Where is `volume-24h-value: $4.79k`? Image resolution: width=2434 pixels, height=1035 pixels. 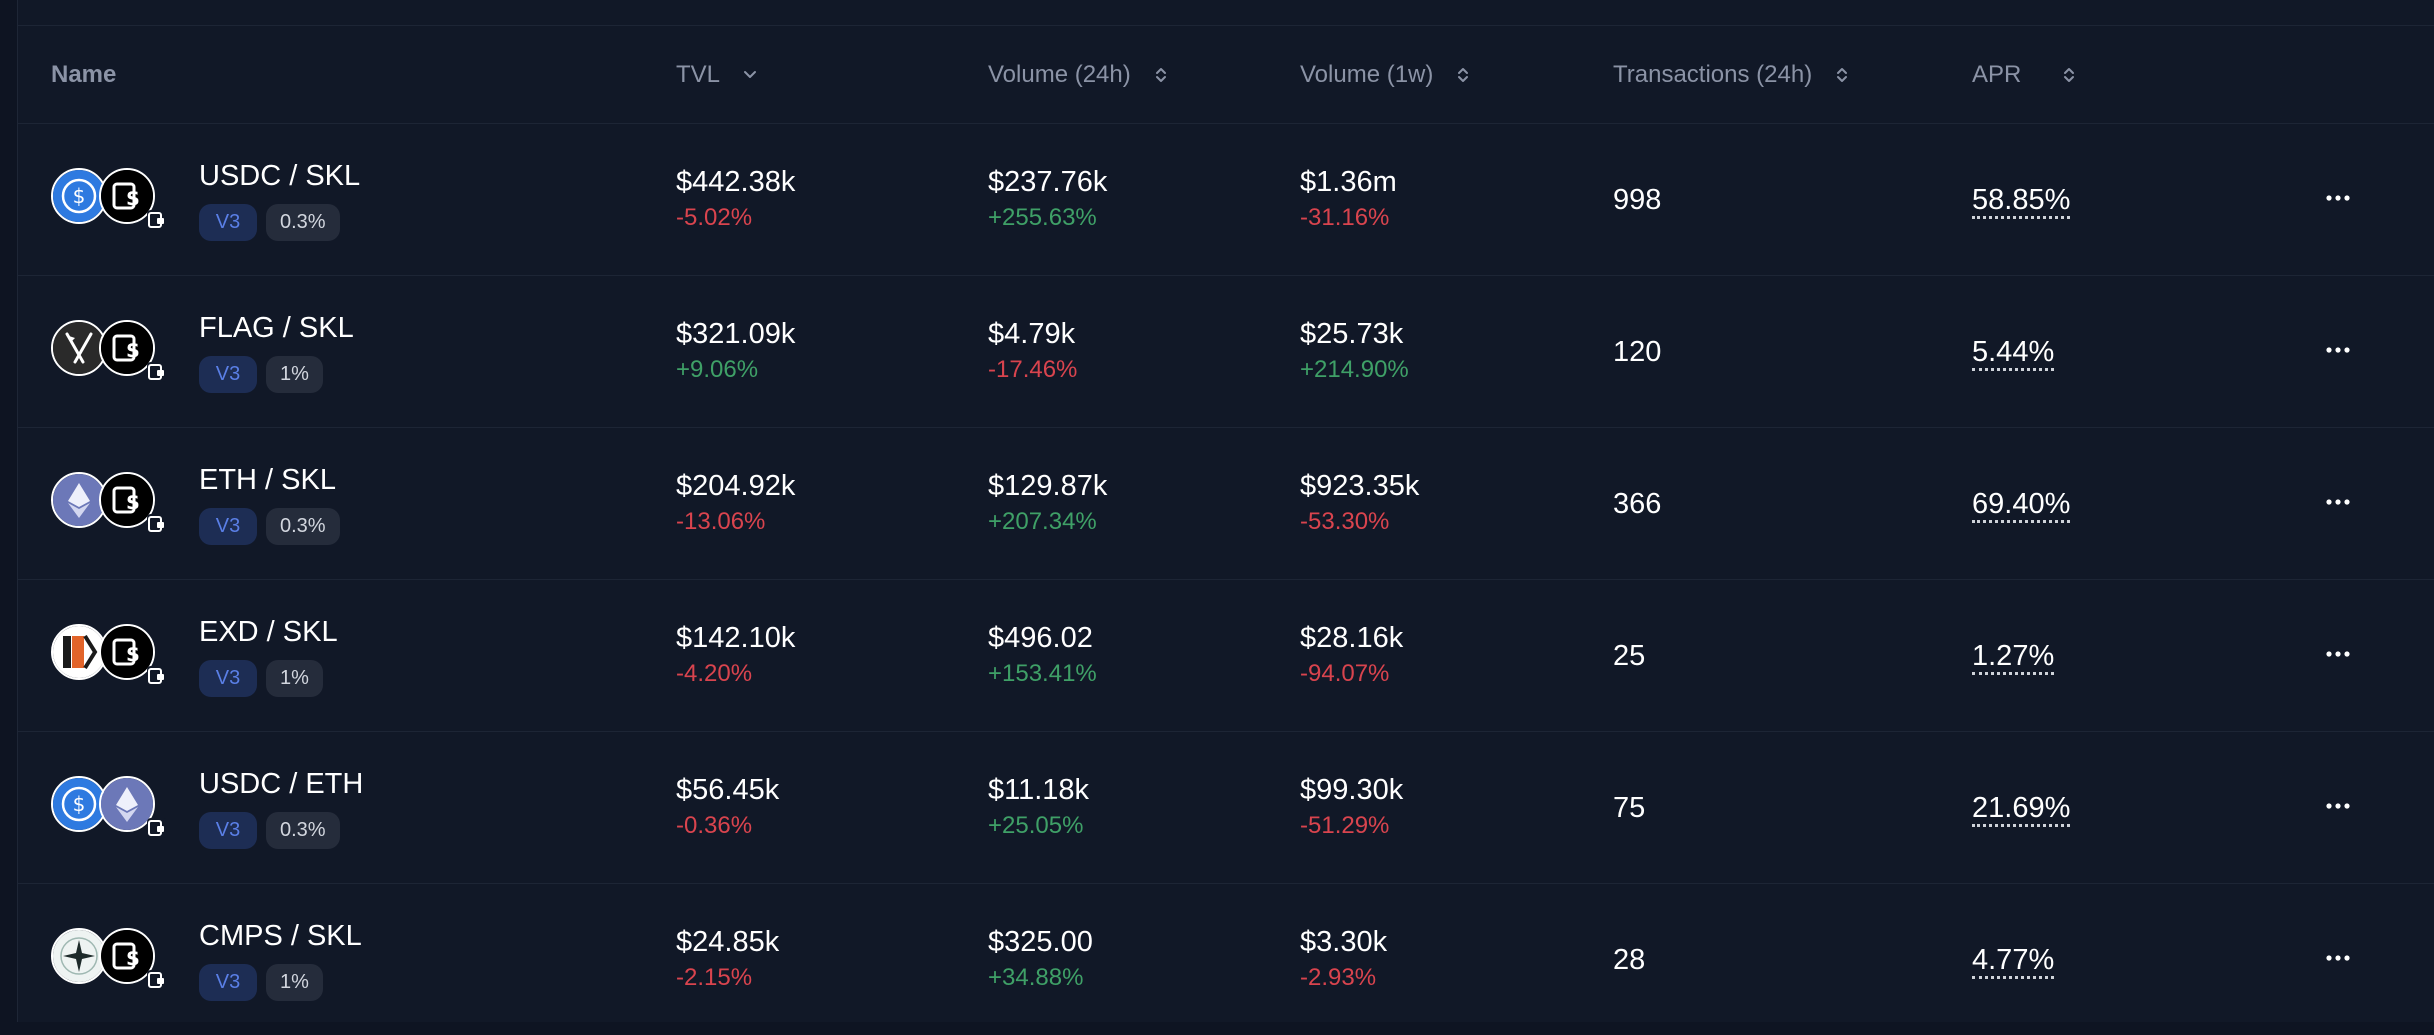
volume-24h-value: $4.79k is located at coordinates (1032, 334).